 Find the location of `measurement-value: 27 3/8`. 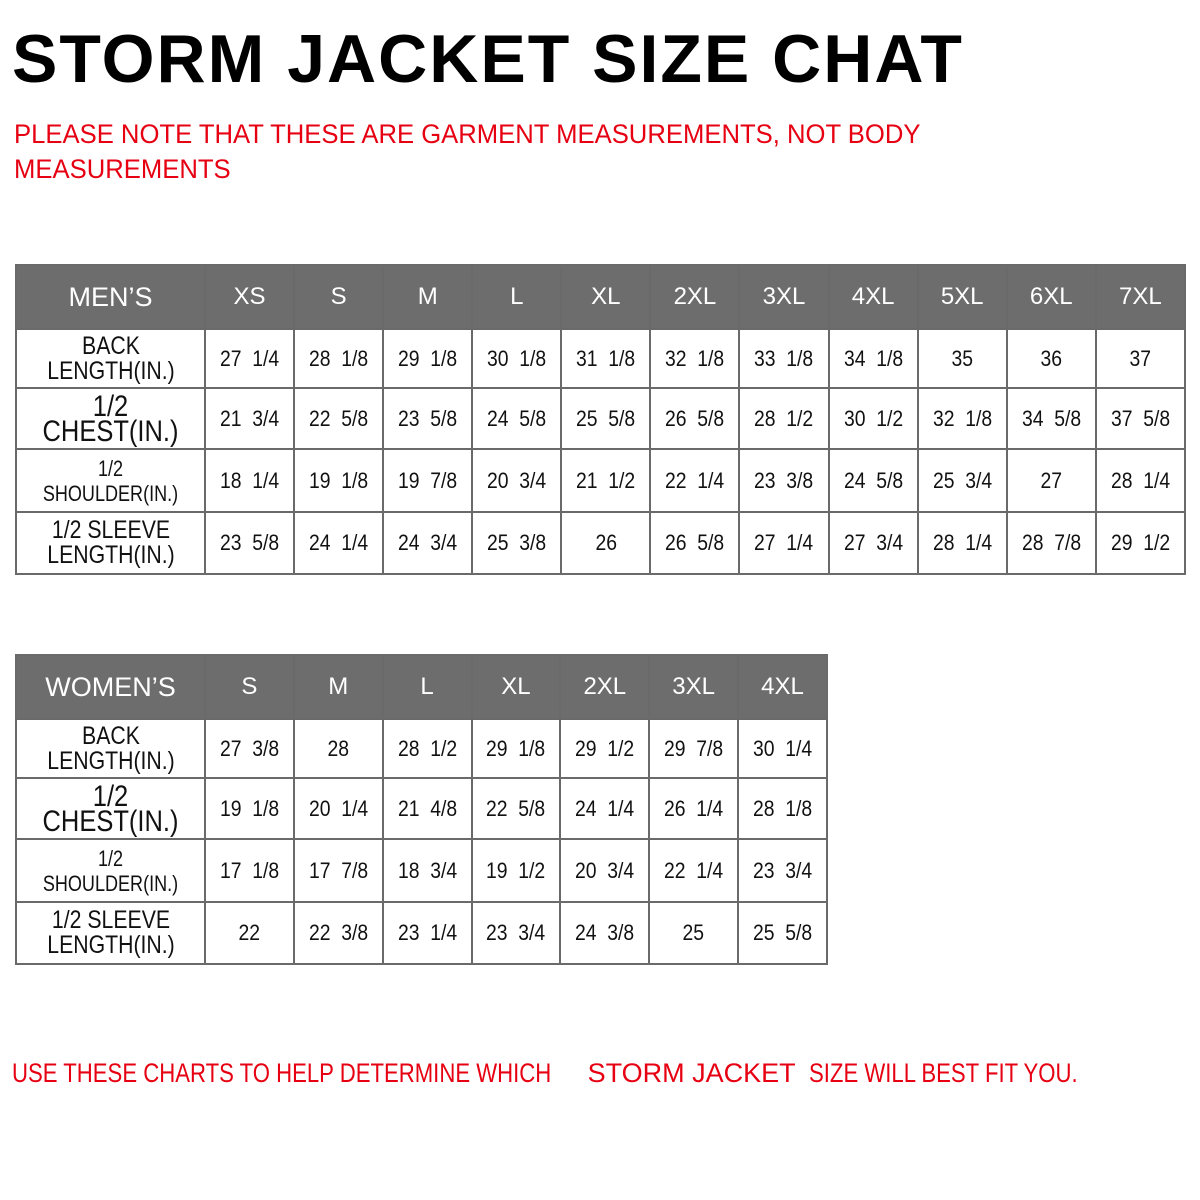

measurement-value: 27 3/8 is located at coordinates (249, 748).